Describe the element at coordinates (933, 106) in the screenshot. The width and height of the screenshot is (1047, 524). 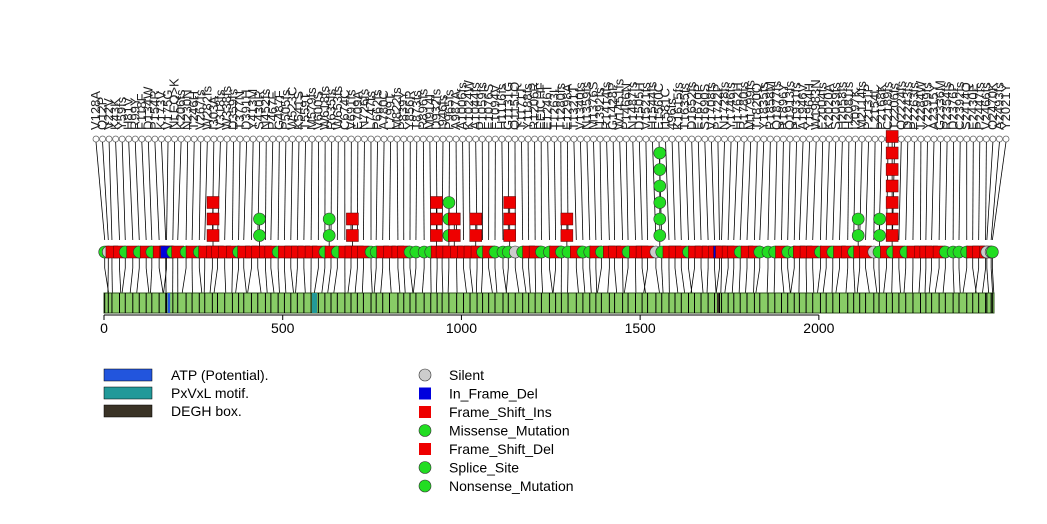
I see `mutation-label: A2315Y` at that location.